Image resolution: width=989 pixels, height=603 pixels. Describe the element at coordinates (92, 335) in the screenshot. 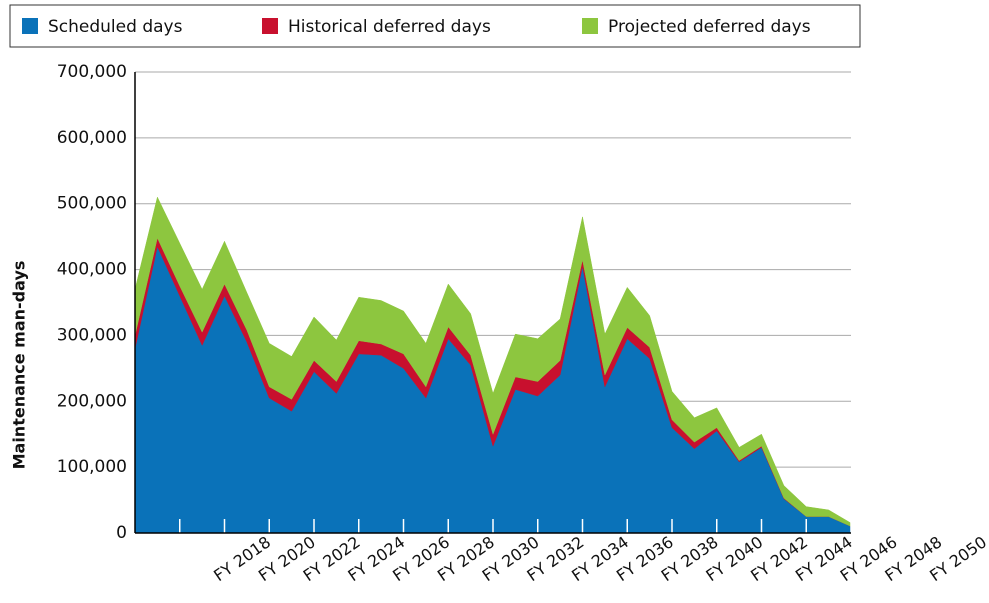

I see `y-tick-label: 300,000` at that location.